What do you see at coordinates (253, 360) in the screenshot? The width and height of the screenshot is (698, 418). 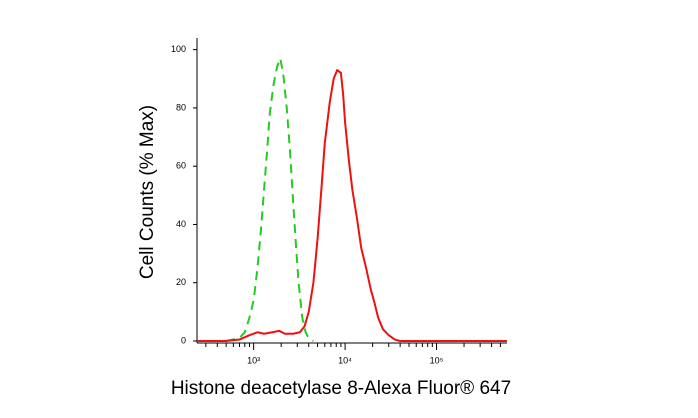 I see `x-tick-label: 10³` at bounding box center [253, 360].